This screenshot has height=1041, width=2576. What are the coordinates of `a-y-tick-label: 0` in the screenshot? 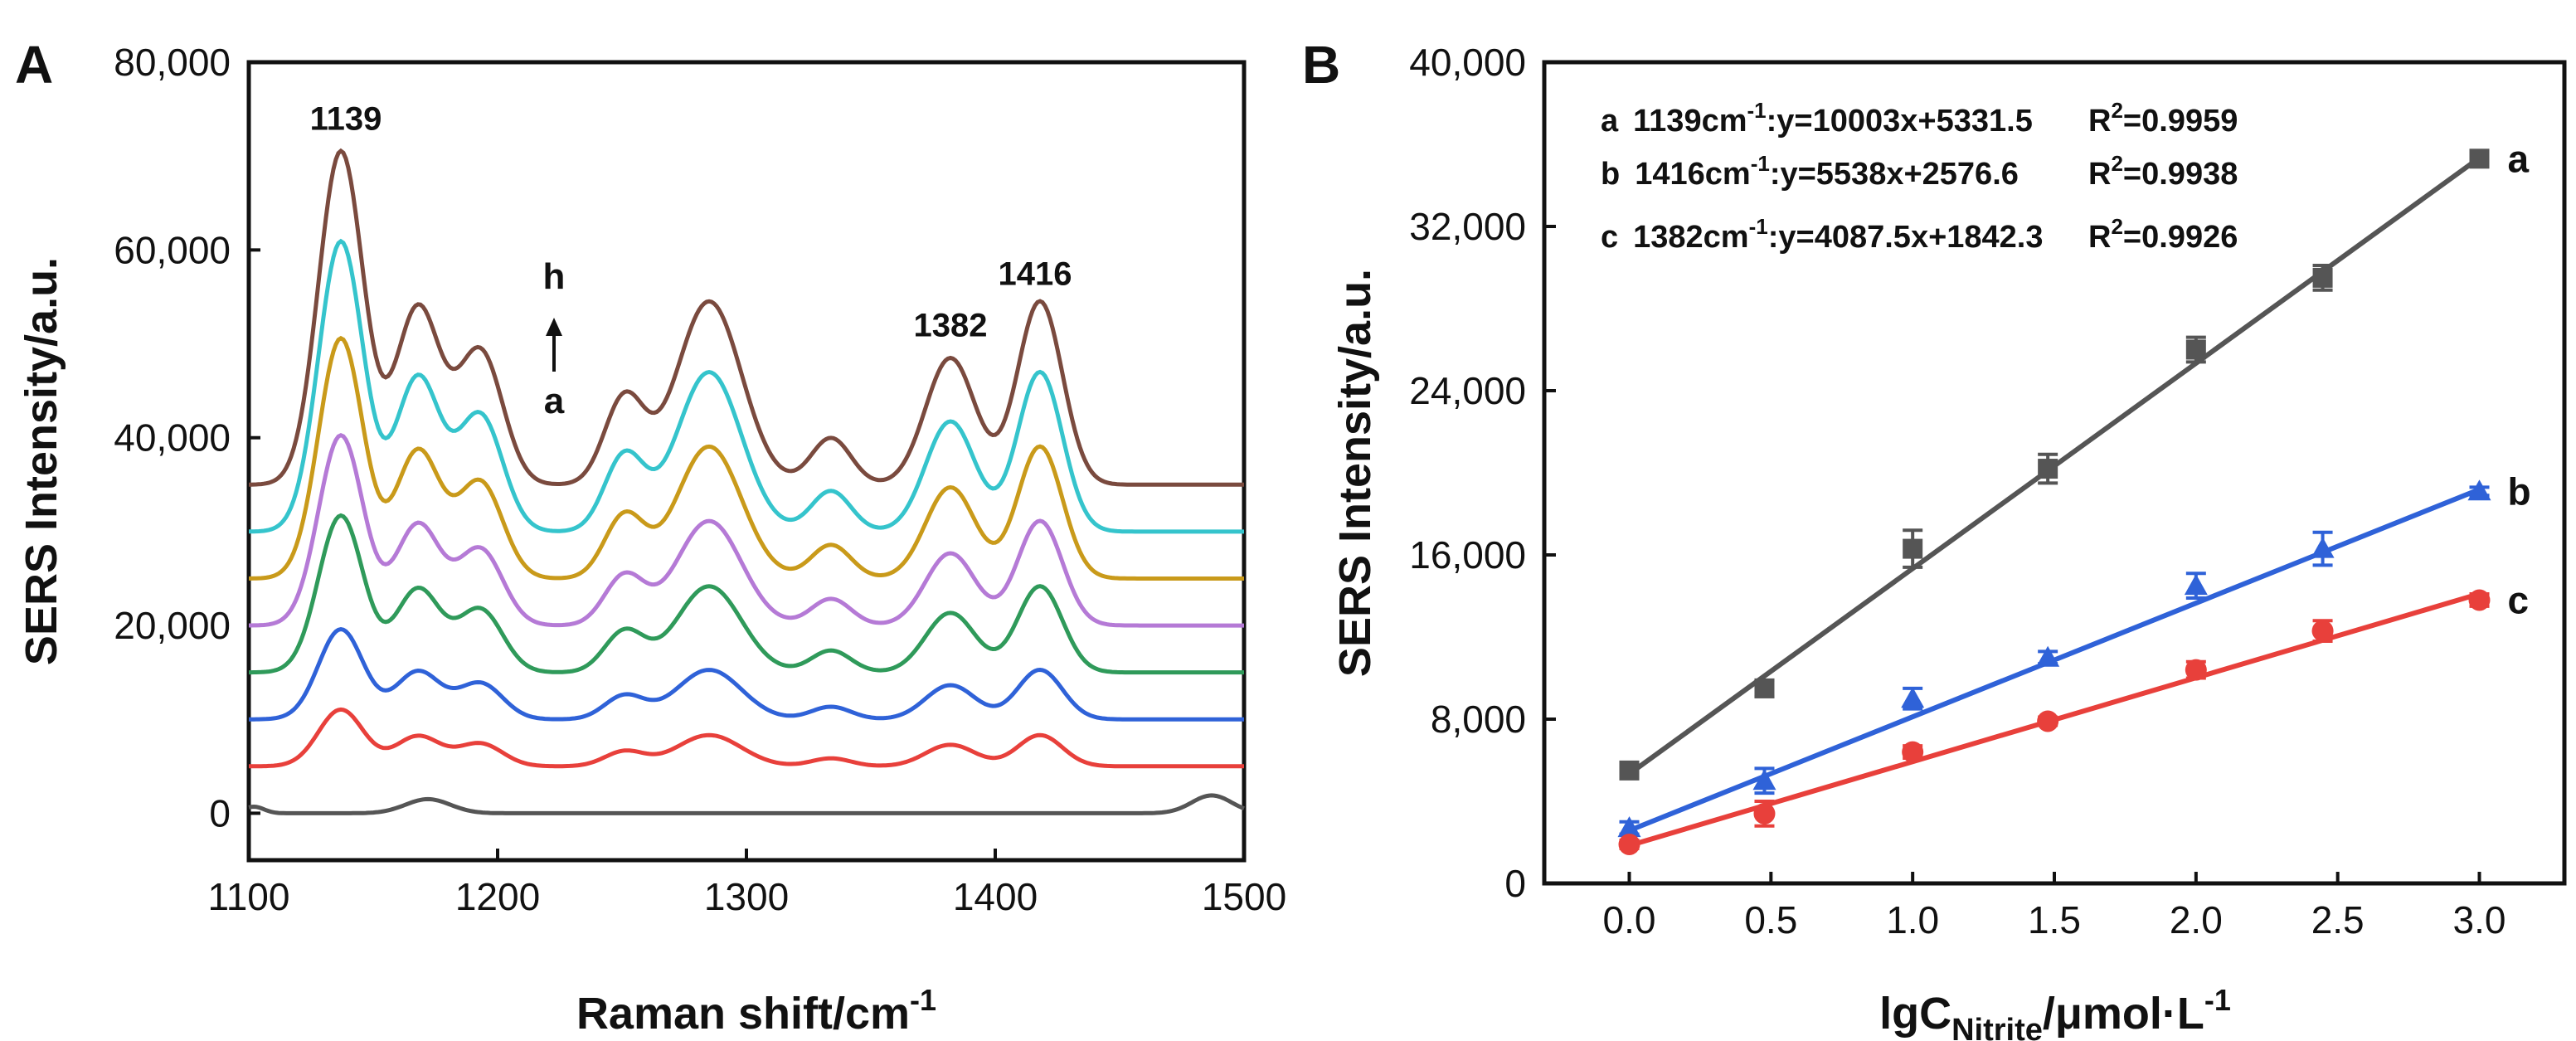 It's located at (220, 812).